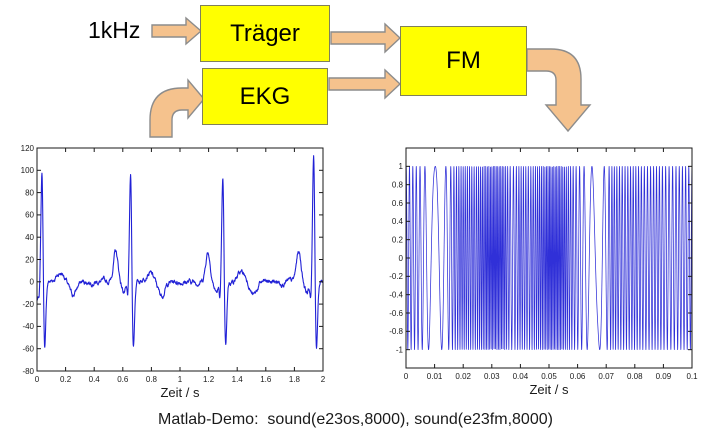 The height and width of the screenshot is (443, 711). What do you see at coordinates (209, 379) in the screenshot?
I see `x-tick-label: 1.2` at bounding box center [209, 379].